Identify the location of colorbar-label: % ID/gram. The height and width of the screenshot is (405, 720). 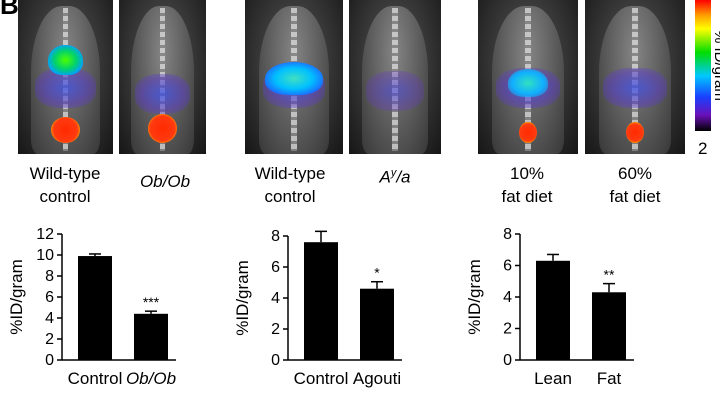
(715, 65).